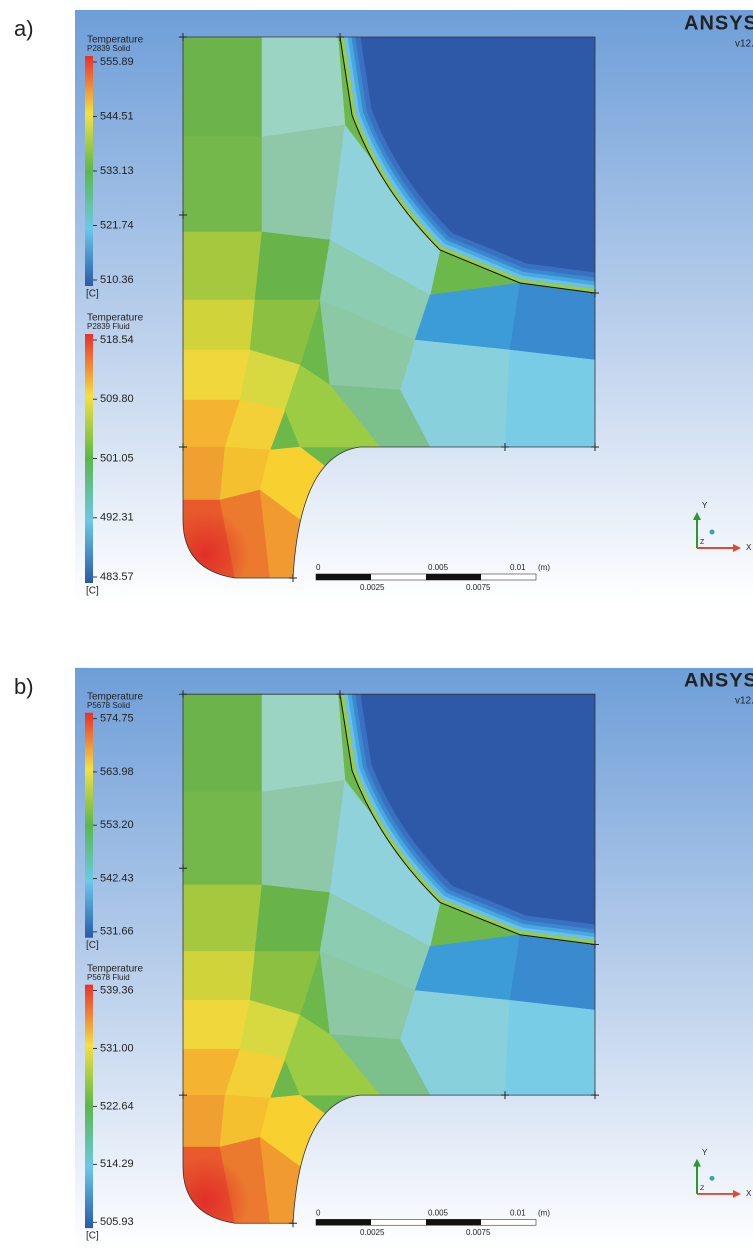 The width and height of the screenshot is (753, 1255). Describe the element at coordinates (108, 705) in the screenshot. I see `legend-subtitle: P5678 Solid` at that location.